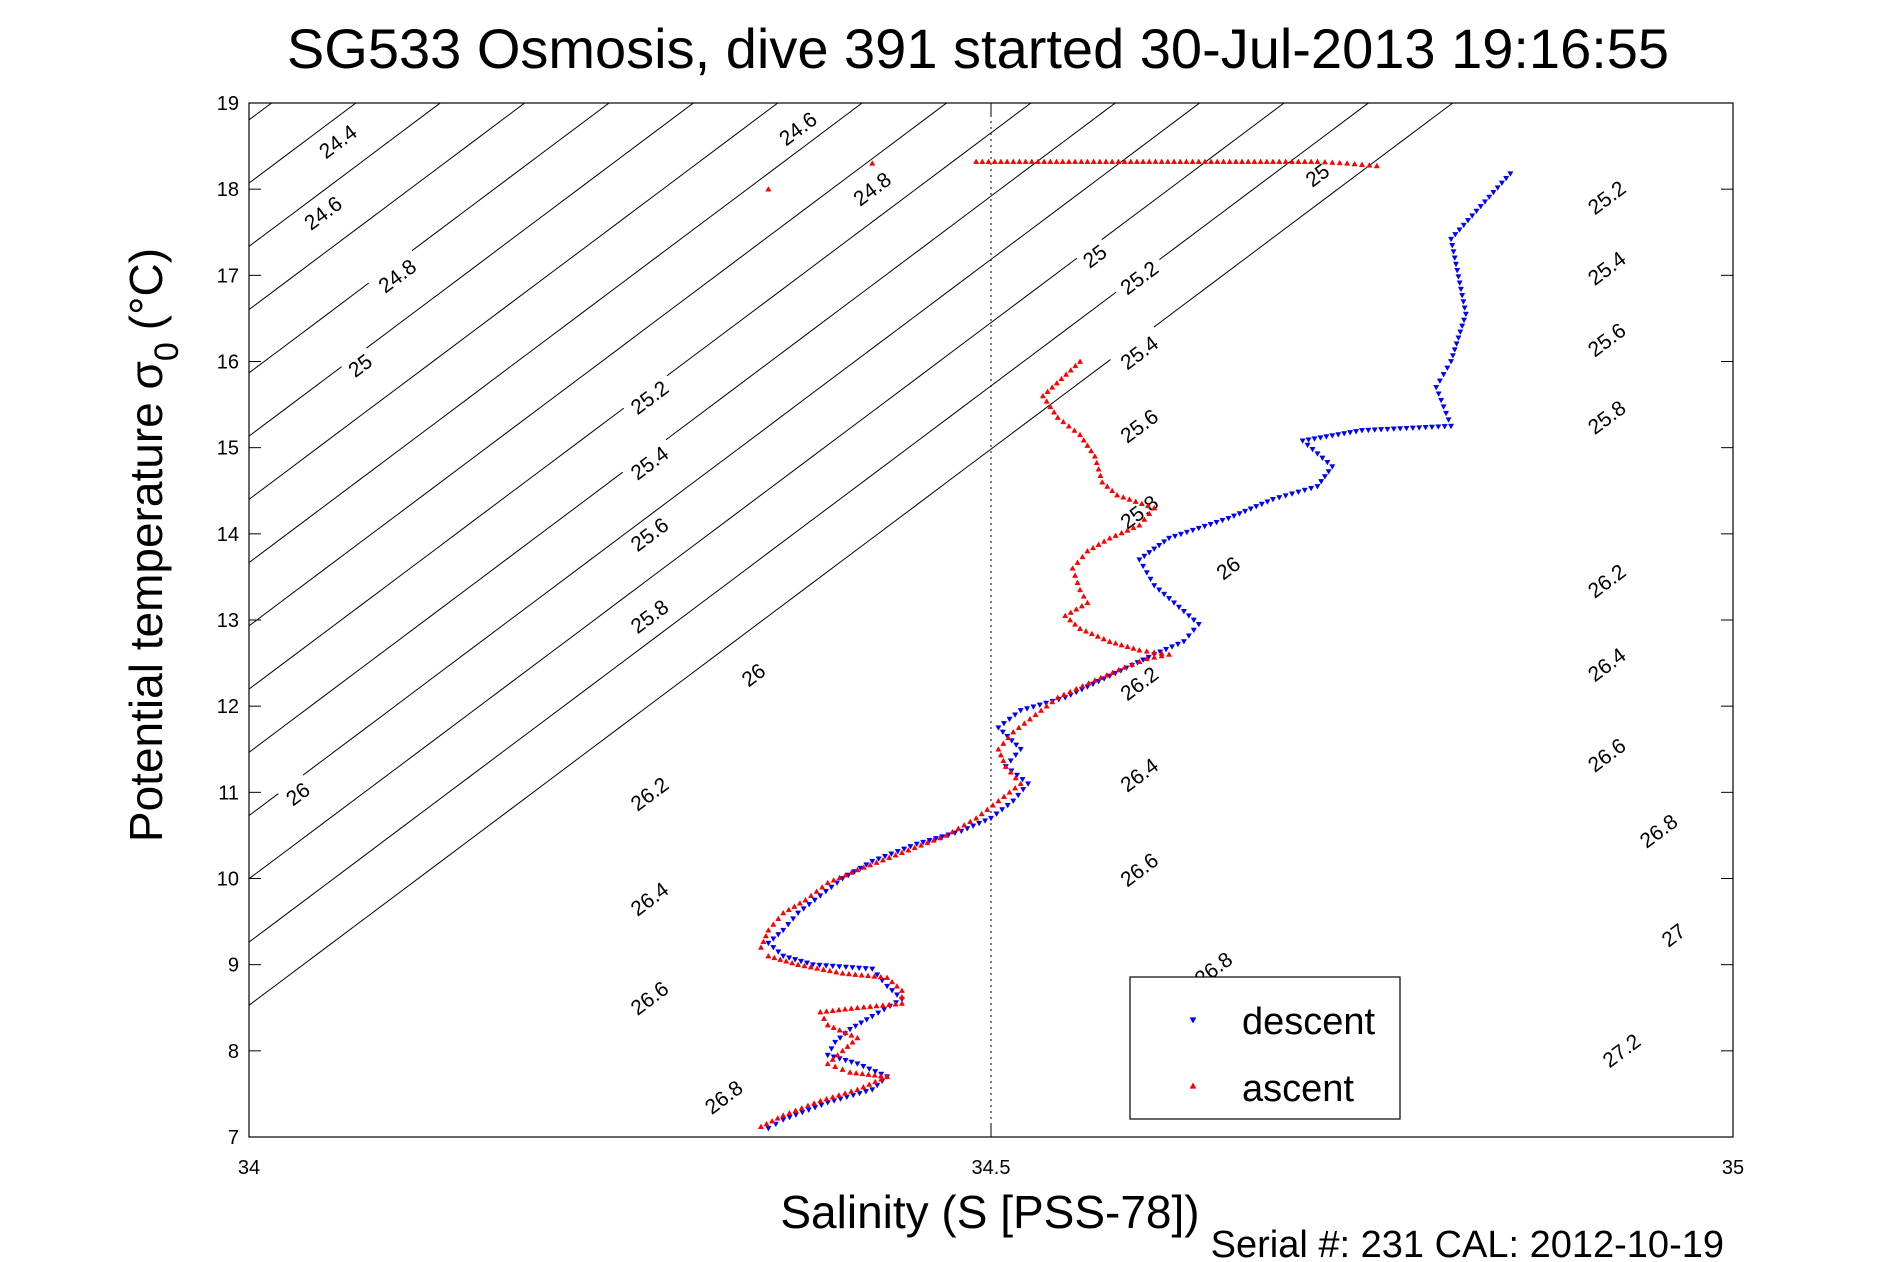 The image size is (1891, 1262). Describe the element at coordinates (1309, 1022) in the screenshot. I see `legend-label-descent: descent` at that location.